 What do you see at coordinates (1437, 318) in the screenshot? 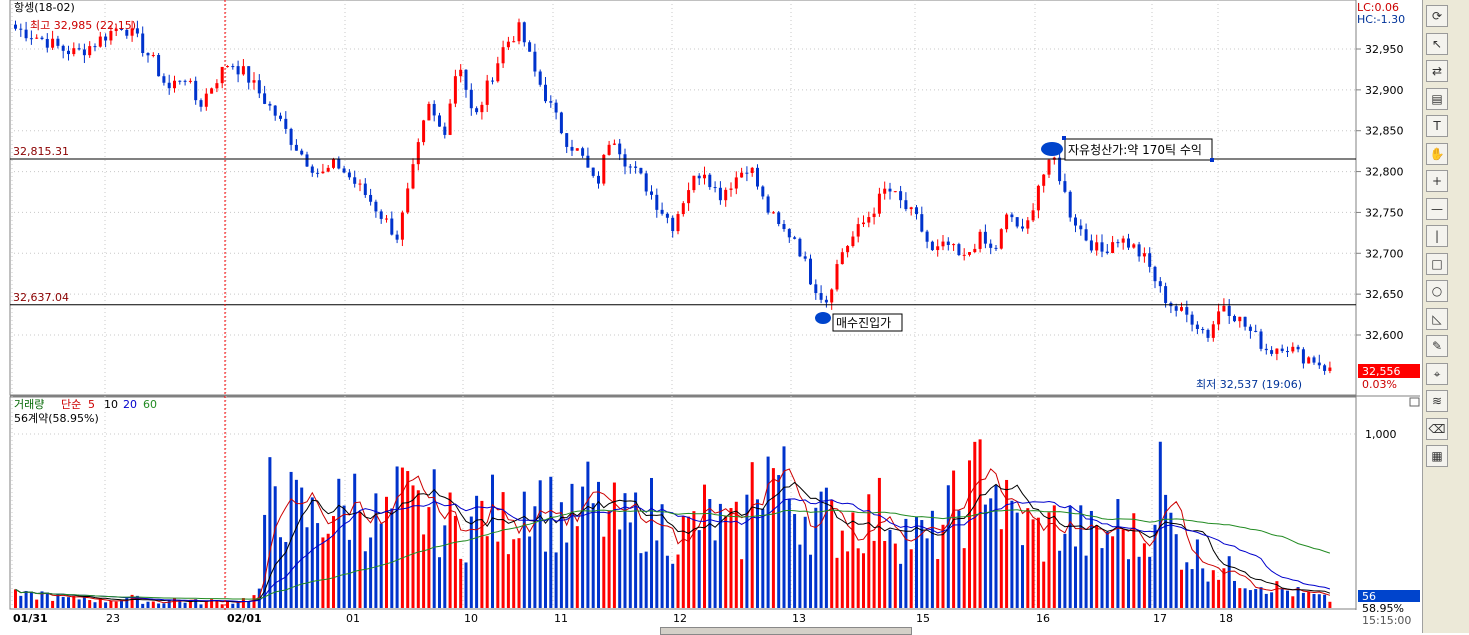
I see `triangle-icon: ◺` at bounding box center [1437, 318].